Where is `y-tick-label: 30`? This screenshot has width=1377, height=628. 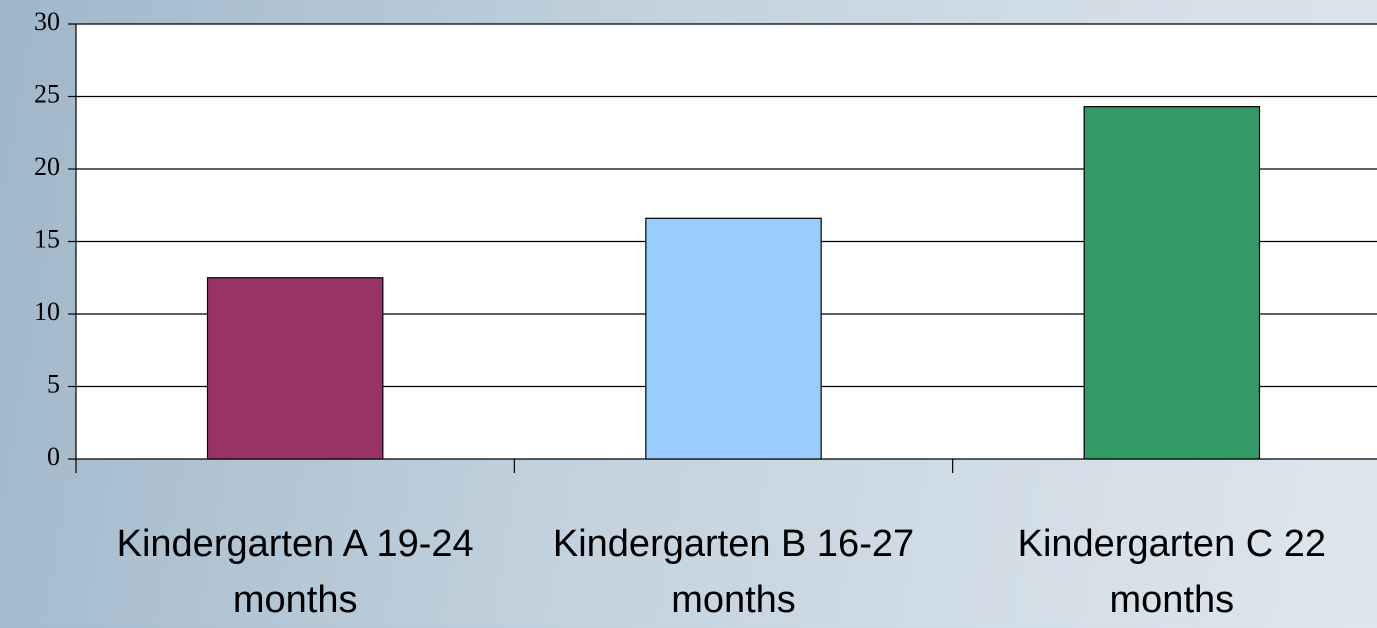
y-tick-label: 30 is located at coordinates (47, 21).